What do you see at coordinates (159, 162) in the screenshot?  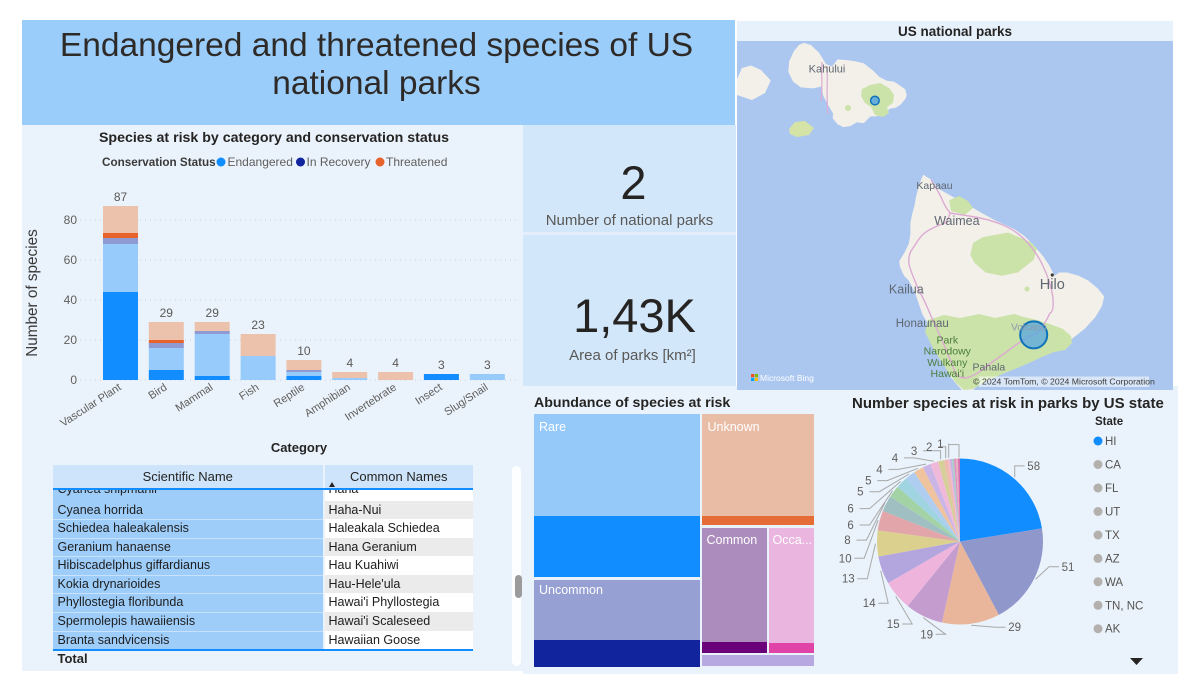 I see `svg-text: Conservation Status` at bounding box center [159, 162].